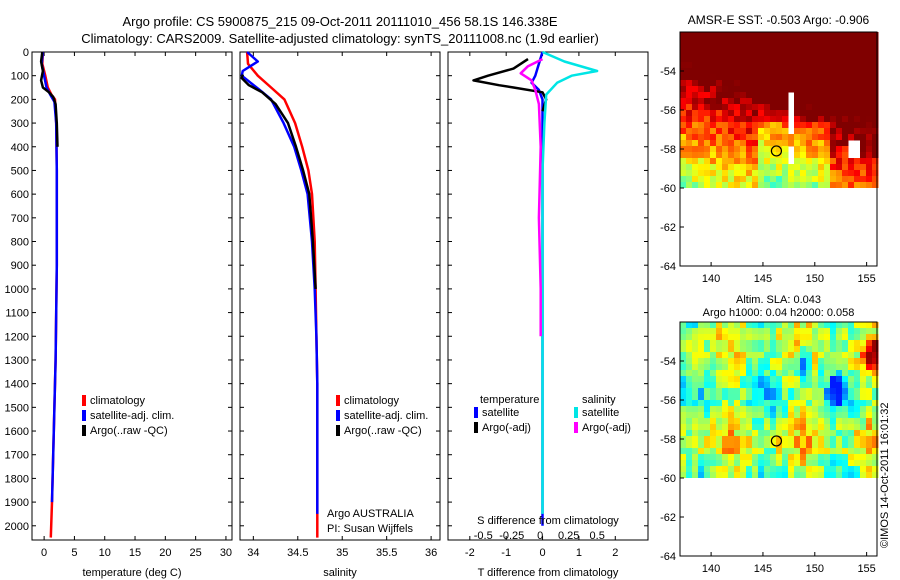 The height and width of the screenshot is (580, 900). I want to click on salinity-legend-label: climatology, so click(372, 401).